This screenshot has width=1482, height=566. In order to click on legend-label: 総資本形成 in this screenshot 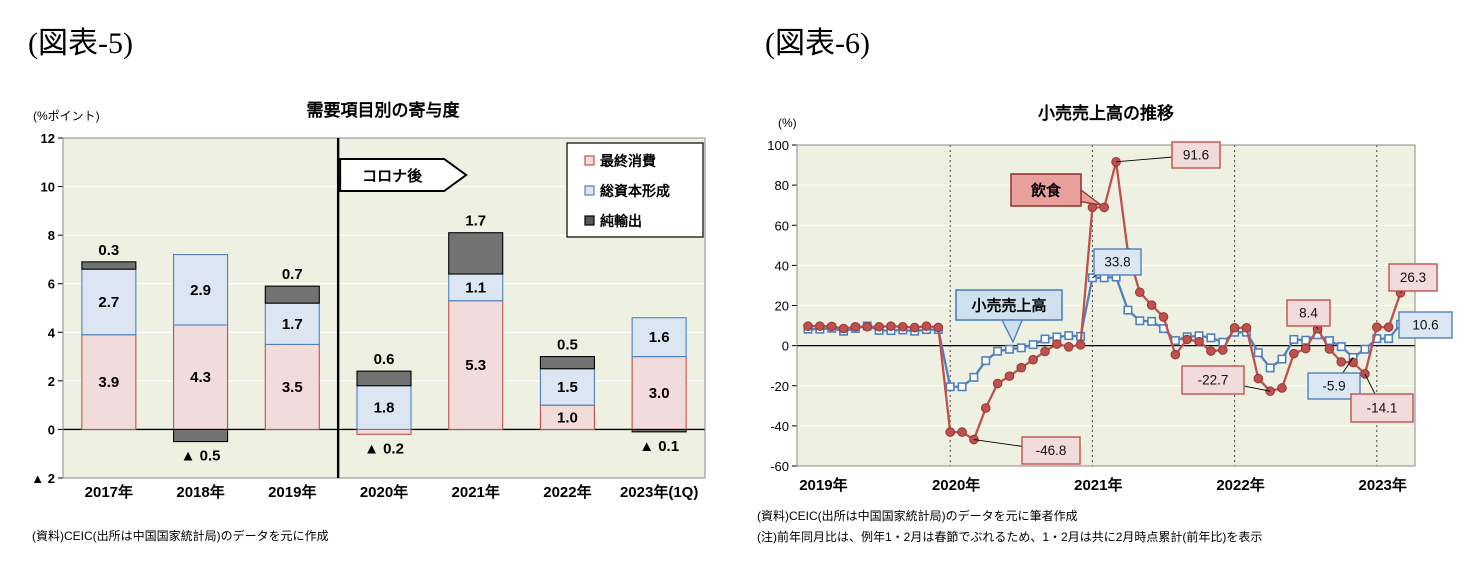, I will do `click(635, 191)`.